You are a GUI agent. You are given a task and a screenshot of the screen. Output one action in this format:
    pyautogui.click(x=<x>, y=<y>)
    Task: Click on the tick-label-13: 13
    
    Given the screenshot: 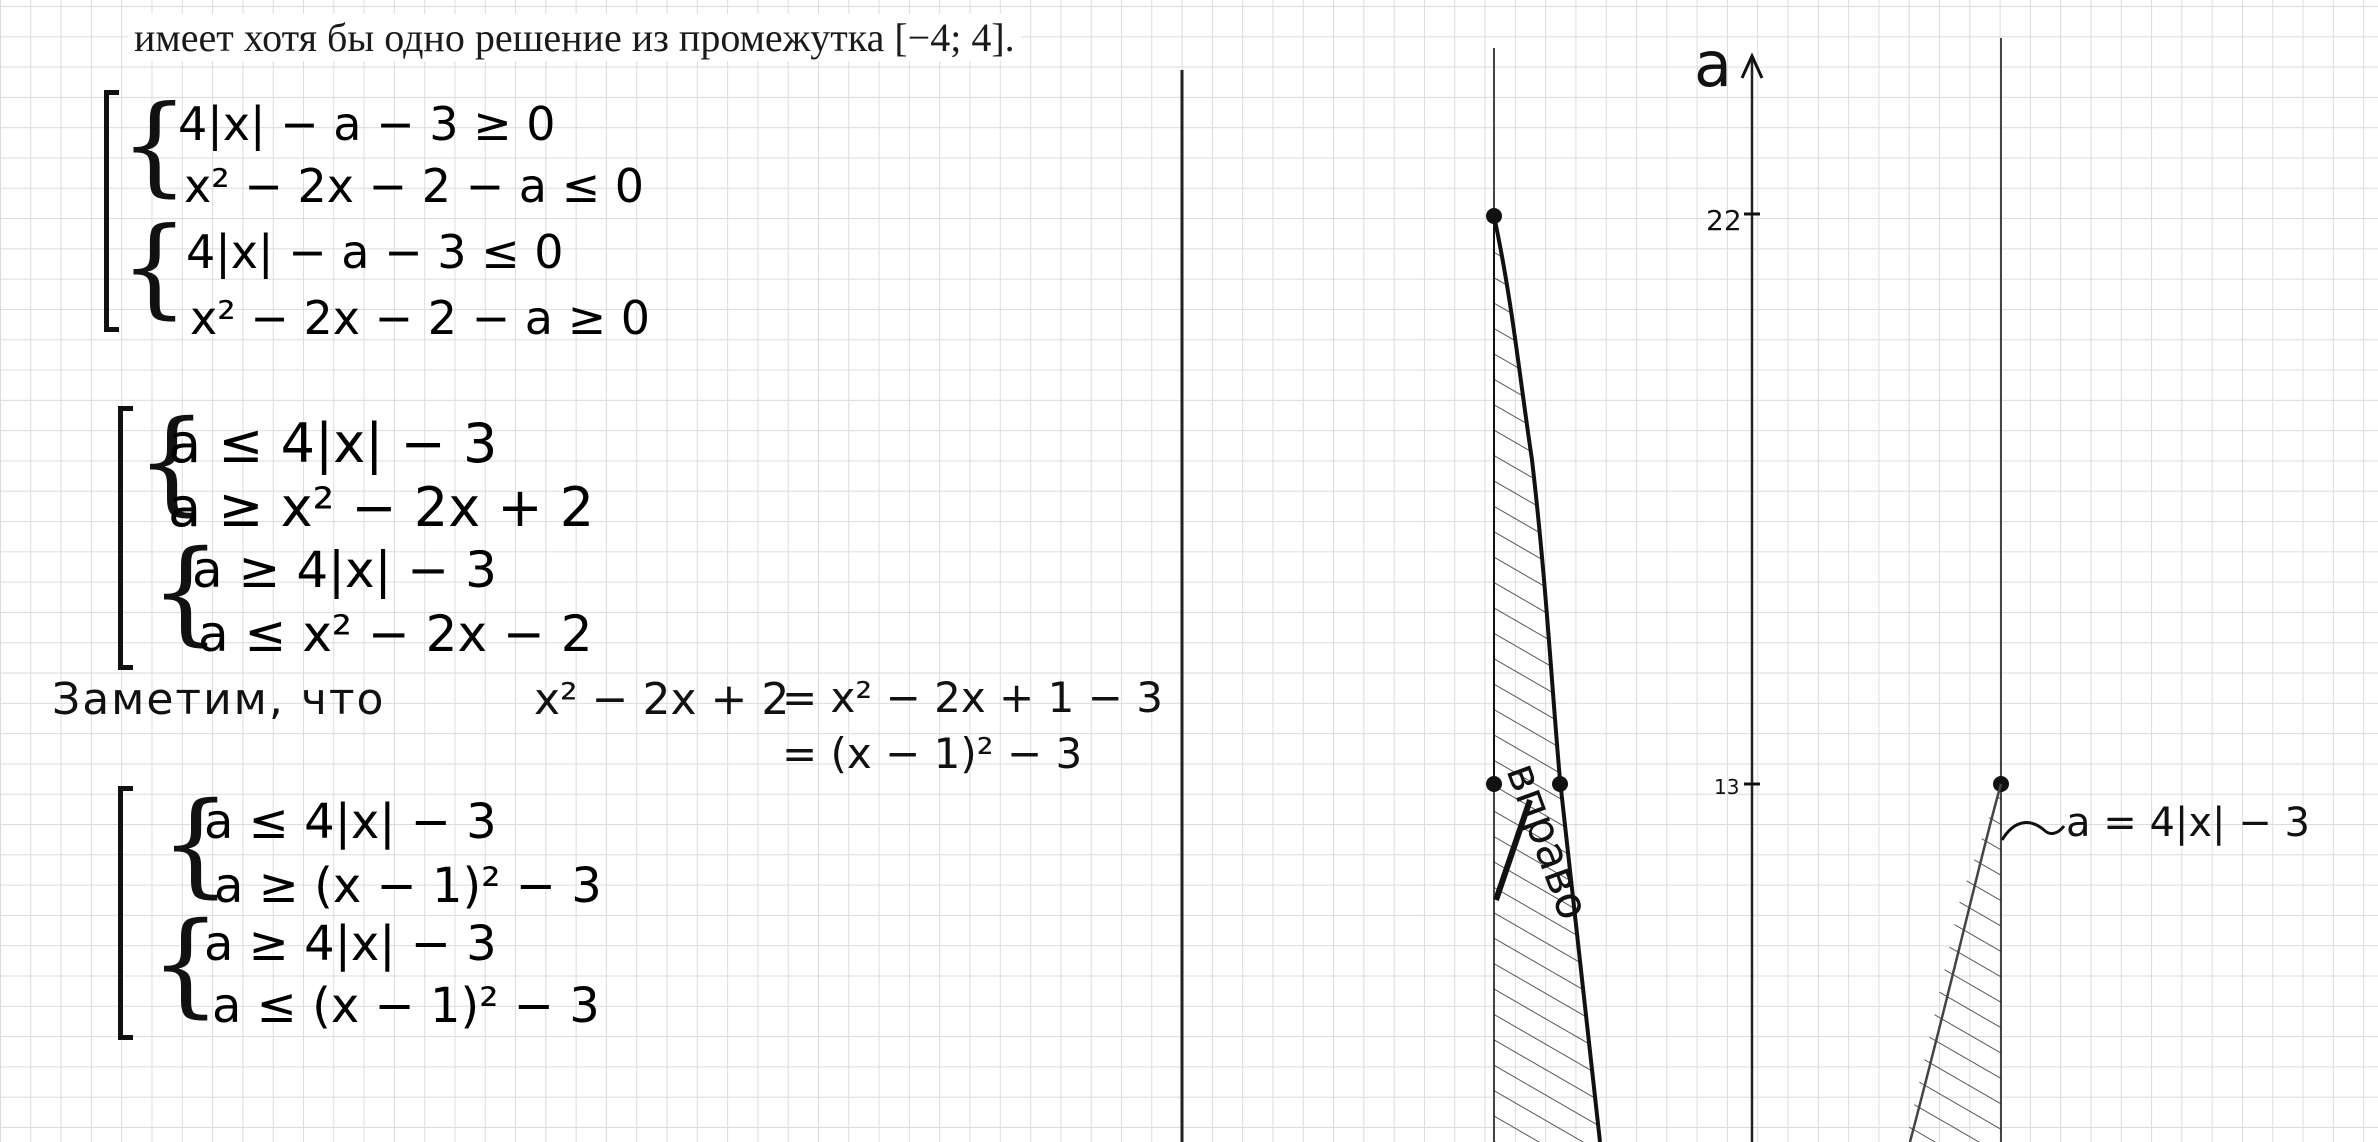 What is the action you would take?
    pyautogui.click(x=1726, y=787)
    